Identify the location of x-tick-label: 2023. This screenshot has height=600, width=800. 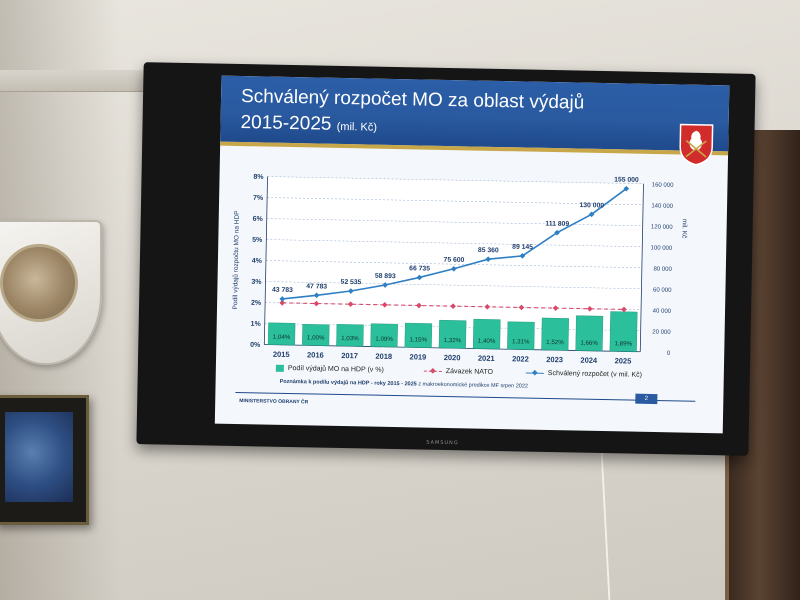
(554, 359).